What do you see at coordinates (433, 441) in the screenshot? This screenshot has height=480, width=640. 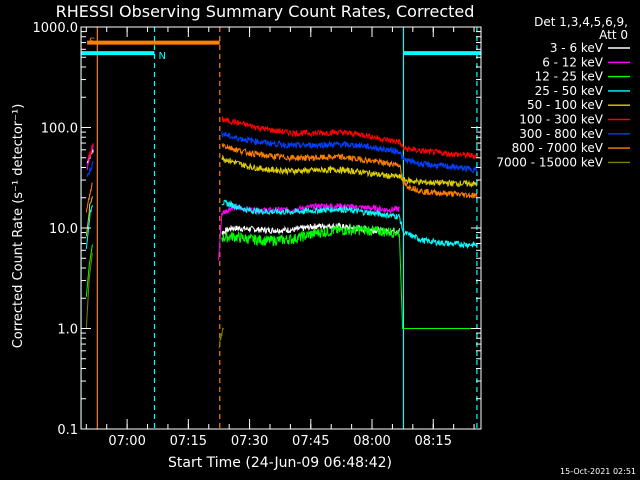 I see `x-tick-label: 08:15` at bounding box center [433, 441].